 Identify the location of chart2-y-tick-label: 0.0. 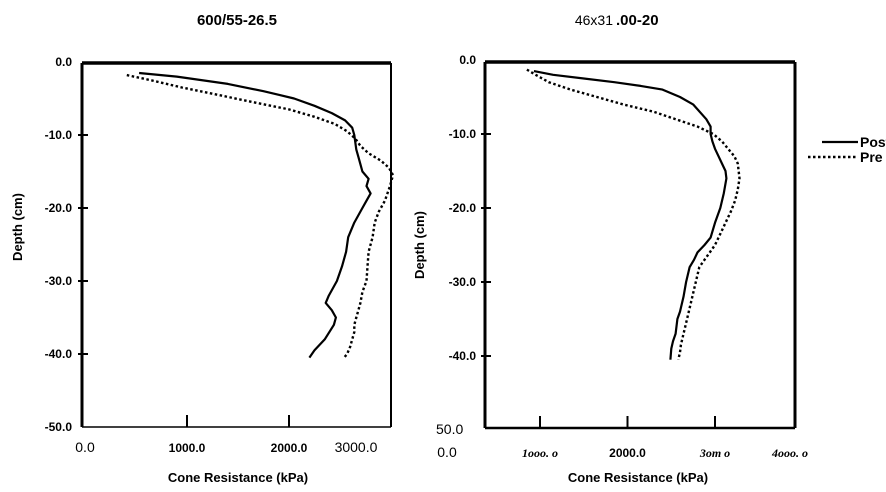
(467, 60).